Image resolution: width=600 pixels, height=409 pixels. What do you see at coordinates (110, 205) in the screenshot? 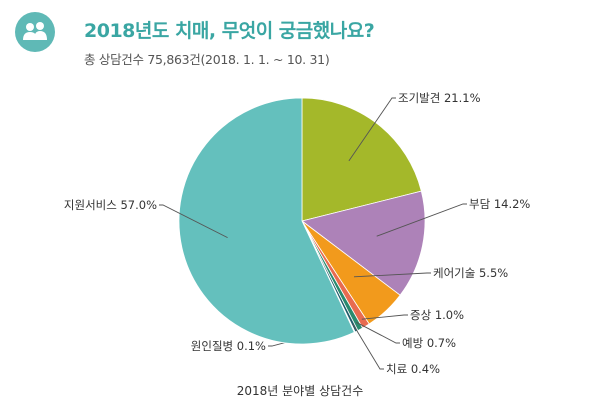
I see `slice-label-8: 지원서비스 57.0%` at bounding box center [110, 205].